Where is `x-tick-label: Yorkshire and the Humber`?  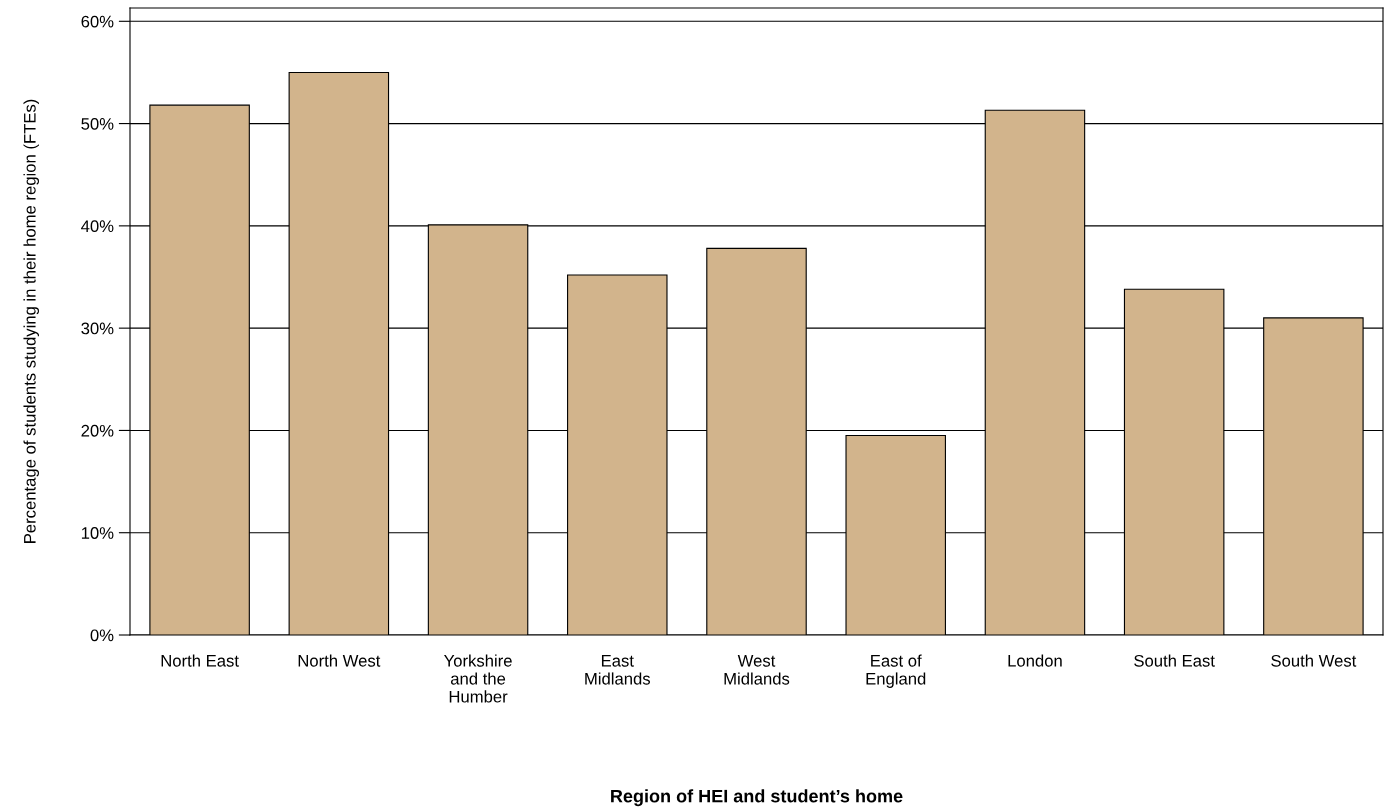
x-tick-label: Yorkshire and the Humber is located at coordinates (477, 678).